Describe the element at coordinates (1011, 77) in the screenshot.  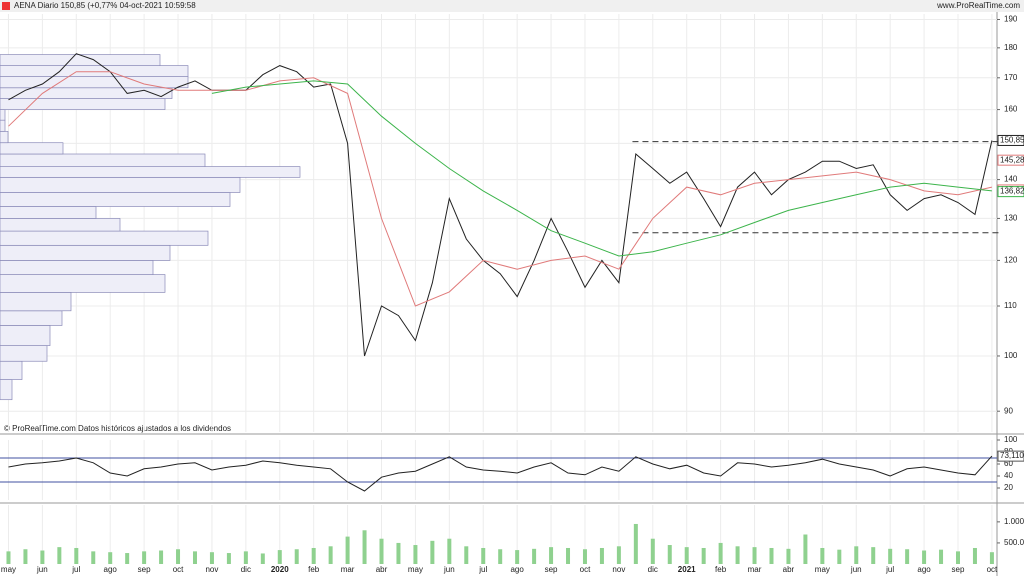
I see `y-tick-label: 170` at that location.